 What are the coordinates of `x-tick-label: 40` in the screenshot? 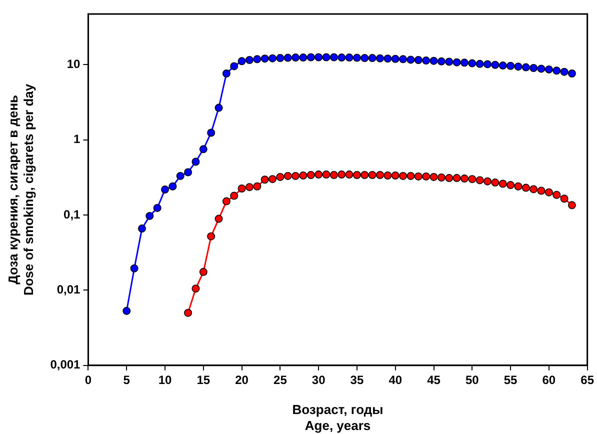 It's located at (395, 379).